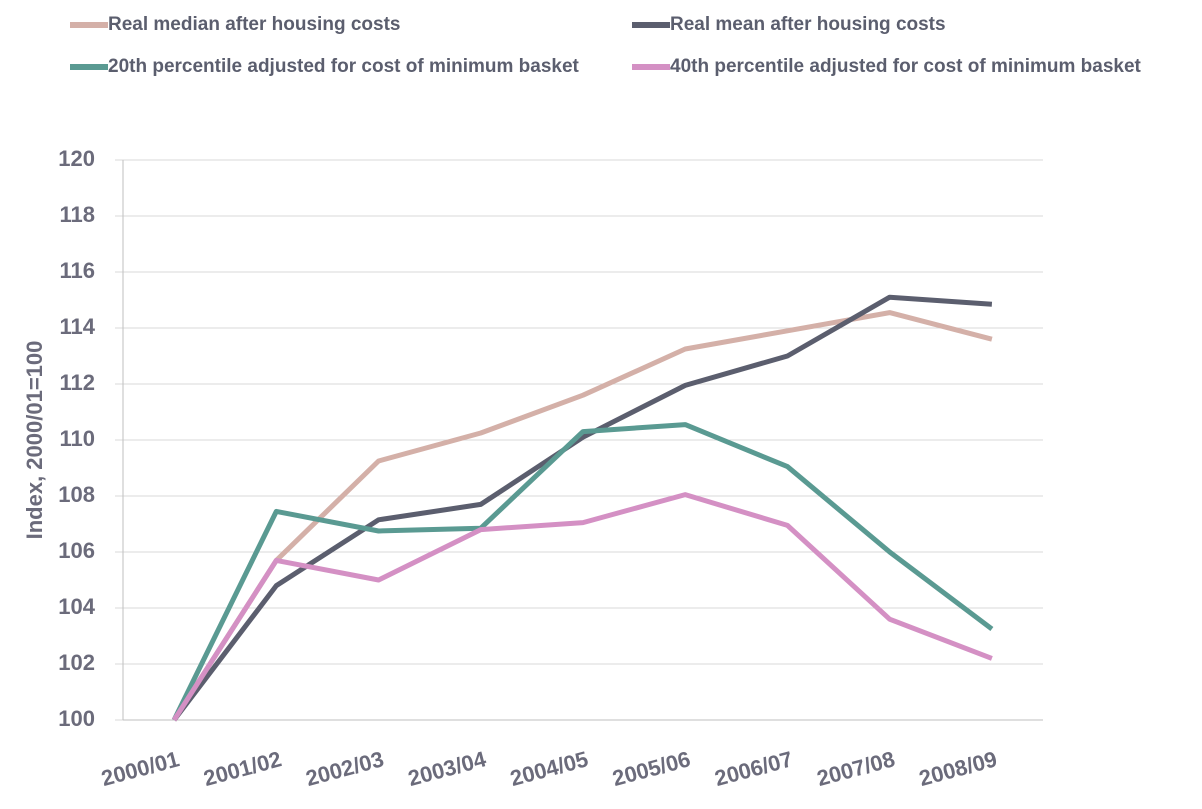 The height and width of the screenshot is (809, 1202). I want to click on y-tick-label: 102, so click(76, 662).